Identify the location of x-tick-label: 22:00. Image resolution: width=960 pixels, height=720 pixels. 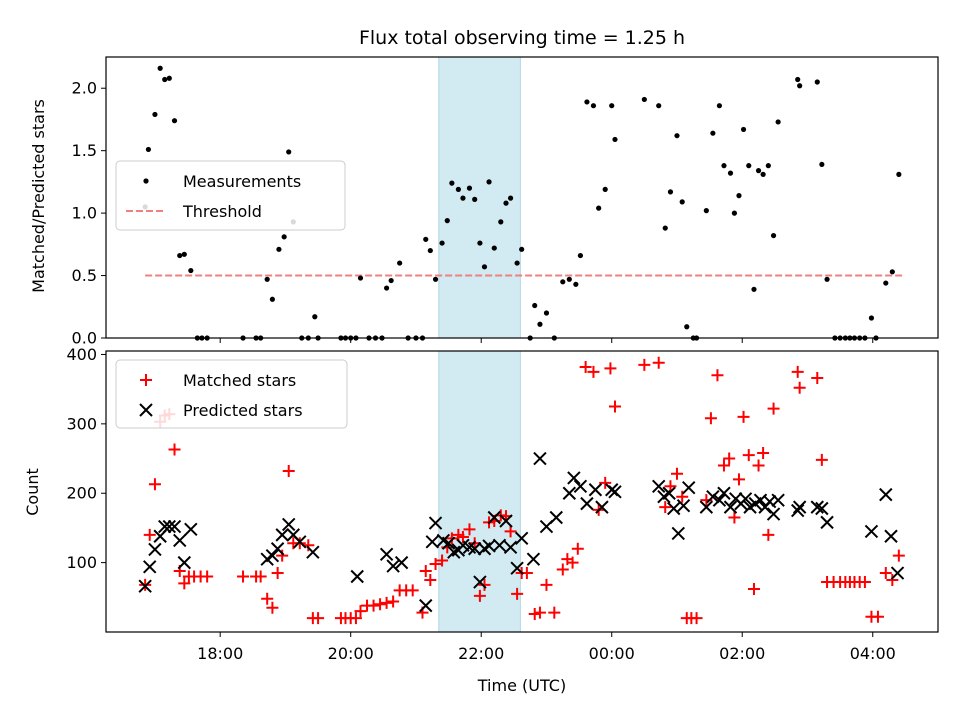
(481, 653).